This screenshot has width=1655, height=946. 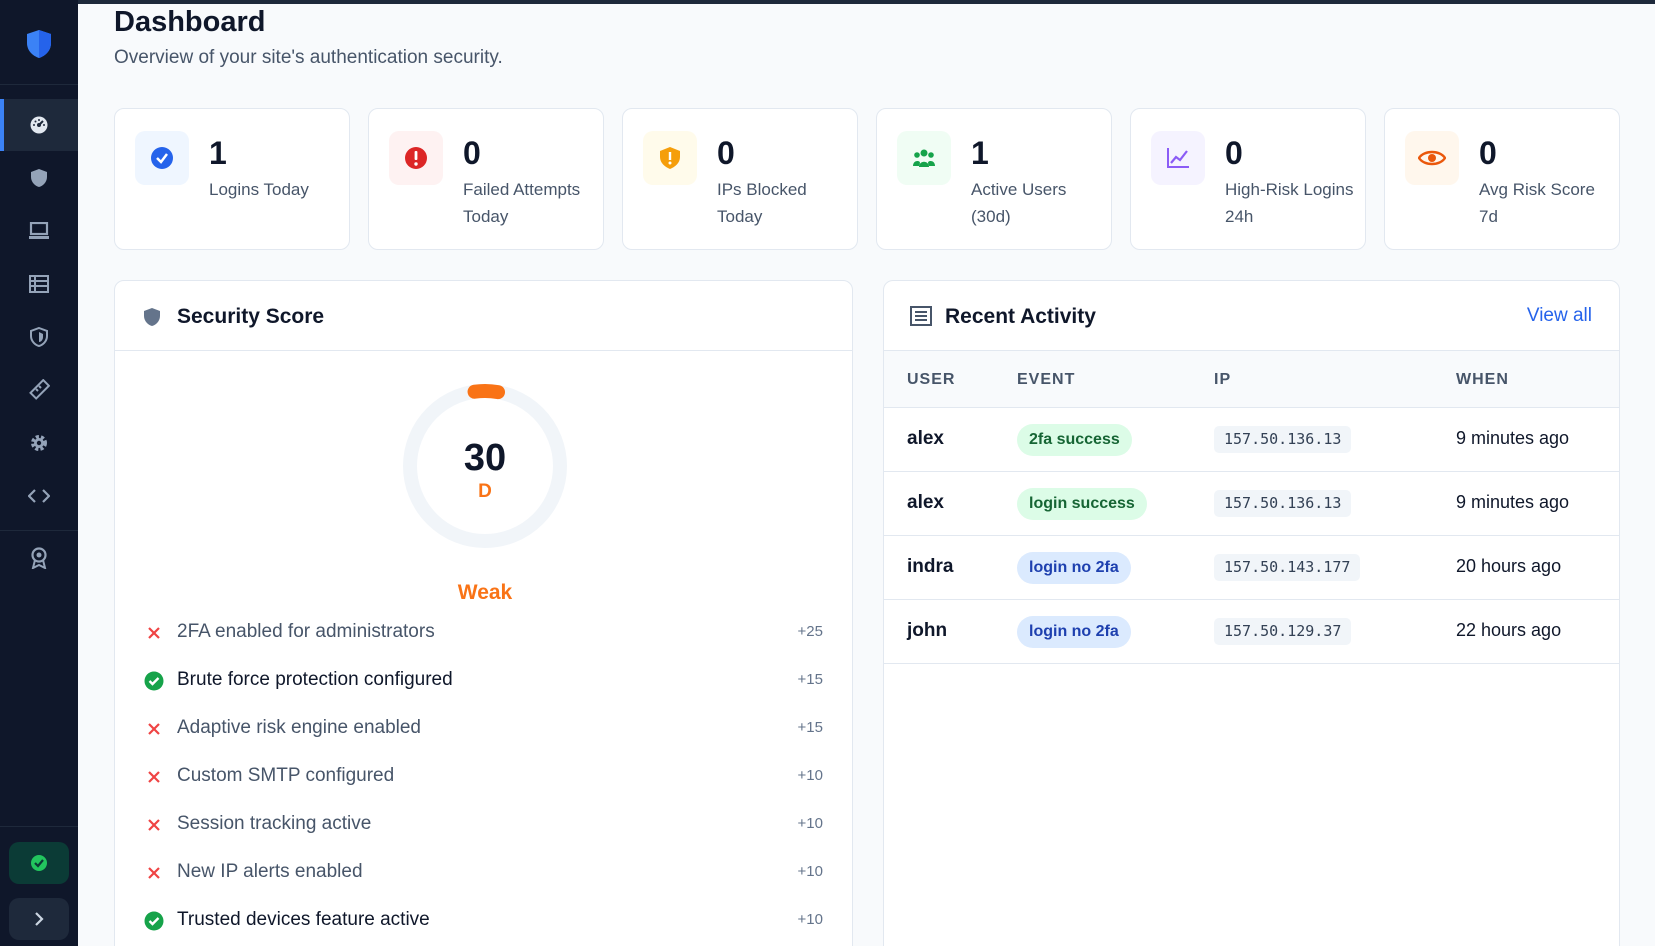 What do you see at coordinates (162, 158) in the screenshot?
I see `check-badge-icon` at bounding box center [162, 158].